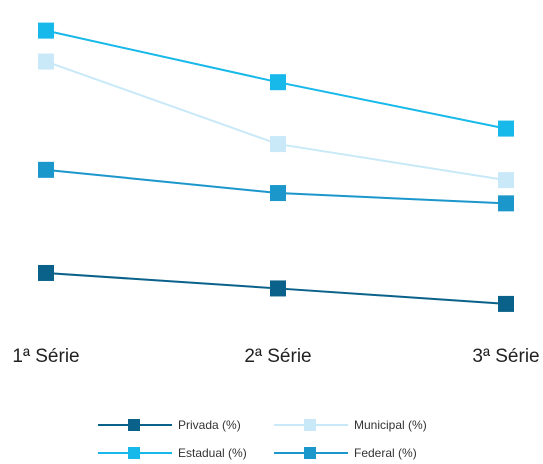 The width and height of the screenshot is (543, 464). I want to click on x-axis-ticks: 1ª Série 2ª Série 3ª Série, so click(275, 356).